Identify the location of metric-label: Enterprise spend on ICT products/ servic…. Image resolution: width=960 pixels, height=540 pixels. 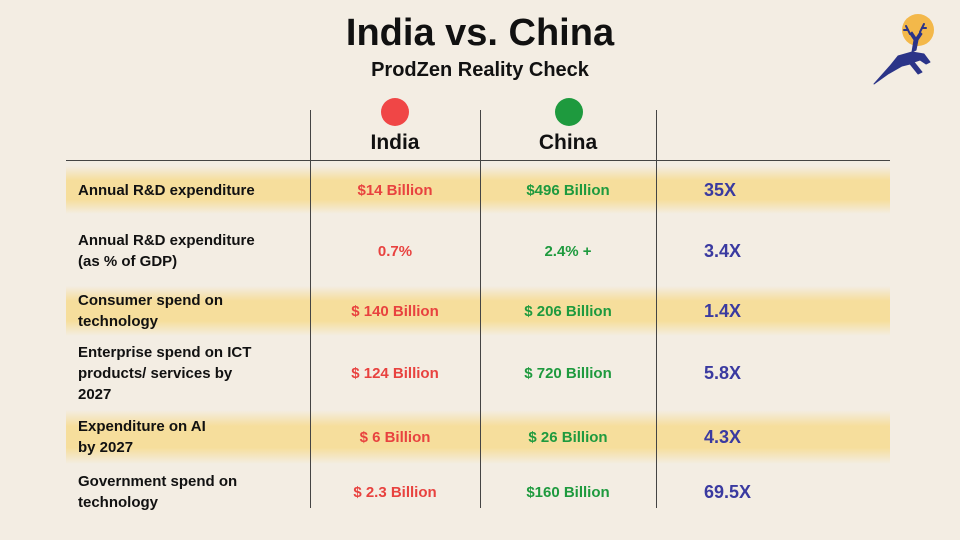
(165, 373).